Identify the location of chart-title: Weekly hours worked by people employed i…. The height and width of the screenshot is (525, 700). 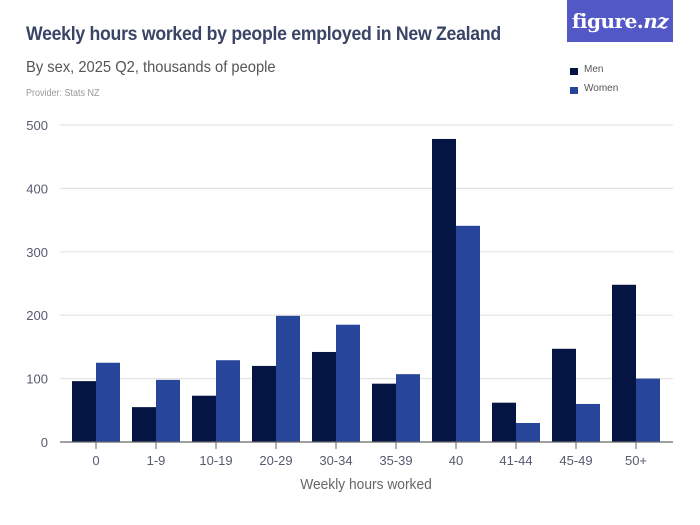
(263, 34).